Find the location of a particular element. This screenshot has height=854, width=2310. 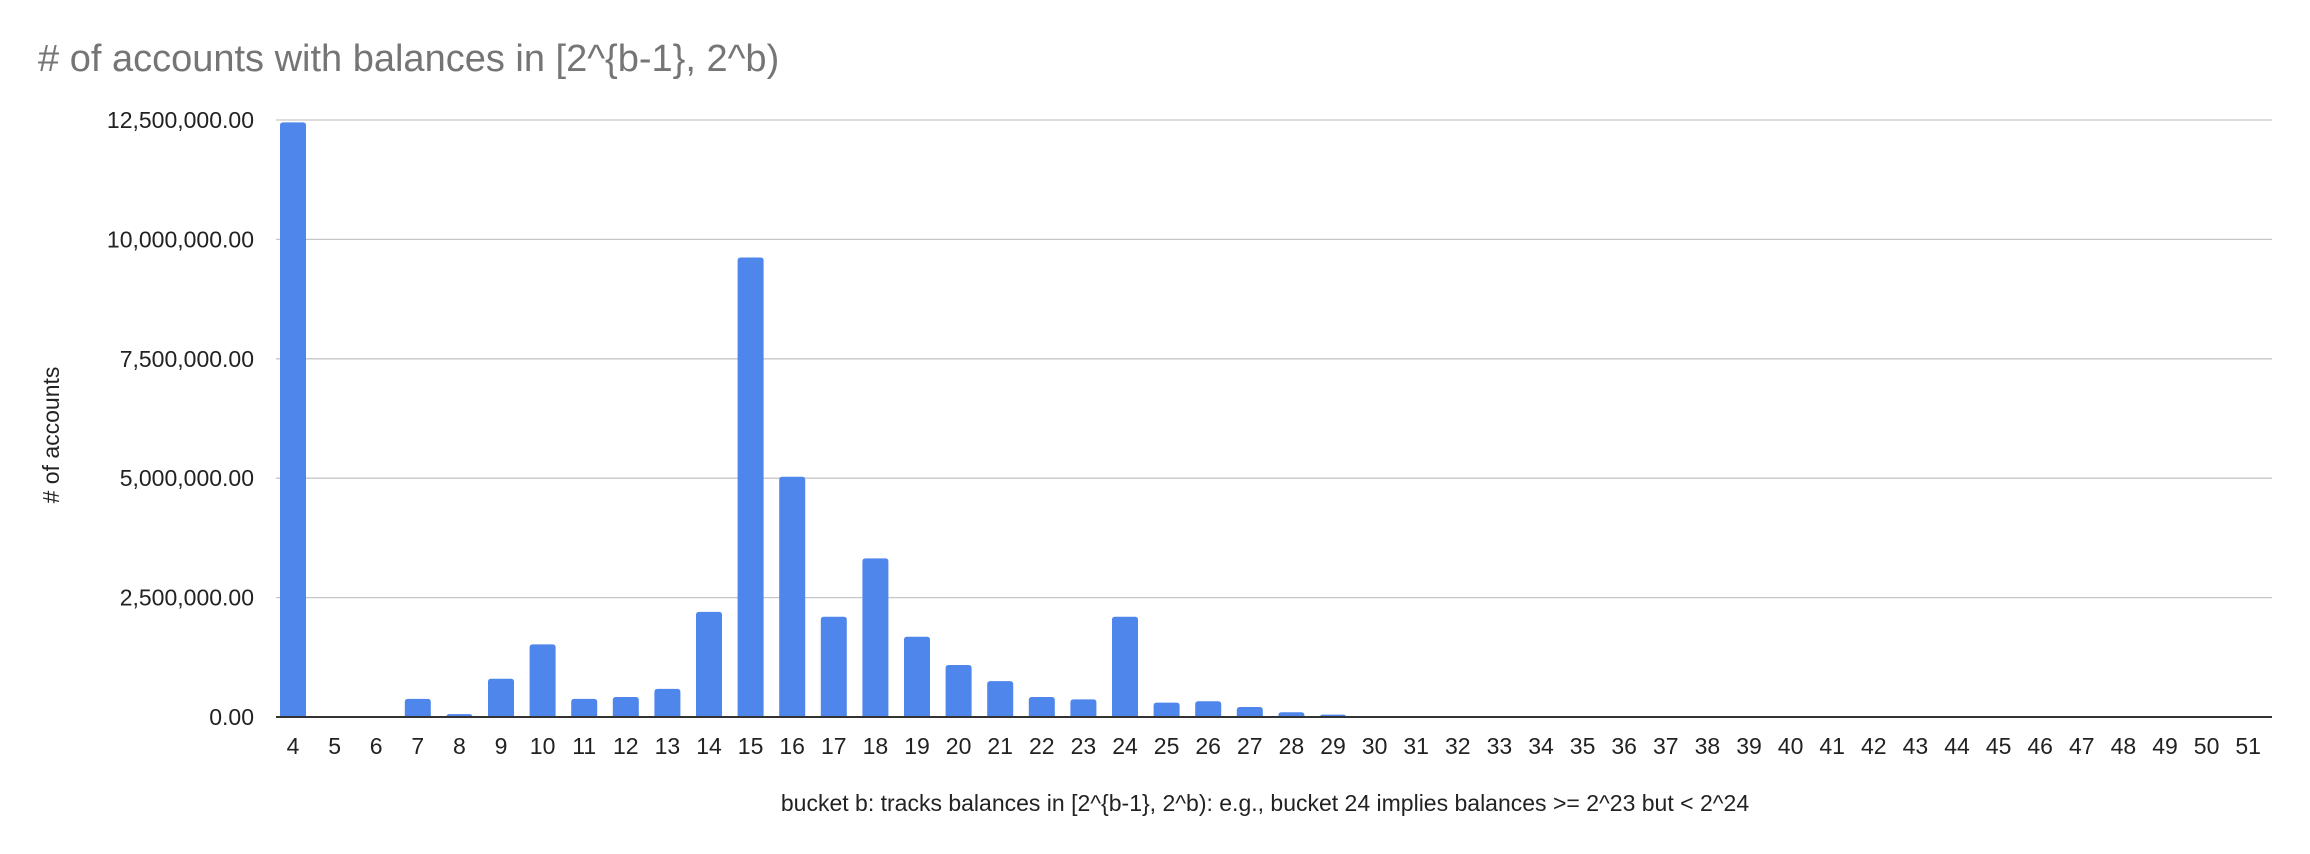

x-tick-label-40: 40 is located at coordinates (1791, 746).